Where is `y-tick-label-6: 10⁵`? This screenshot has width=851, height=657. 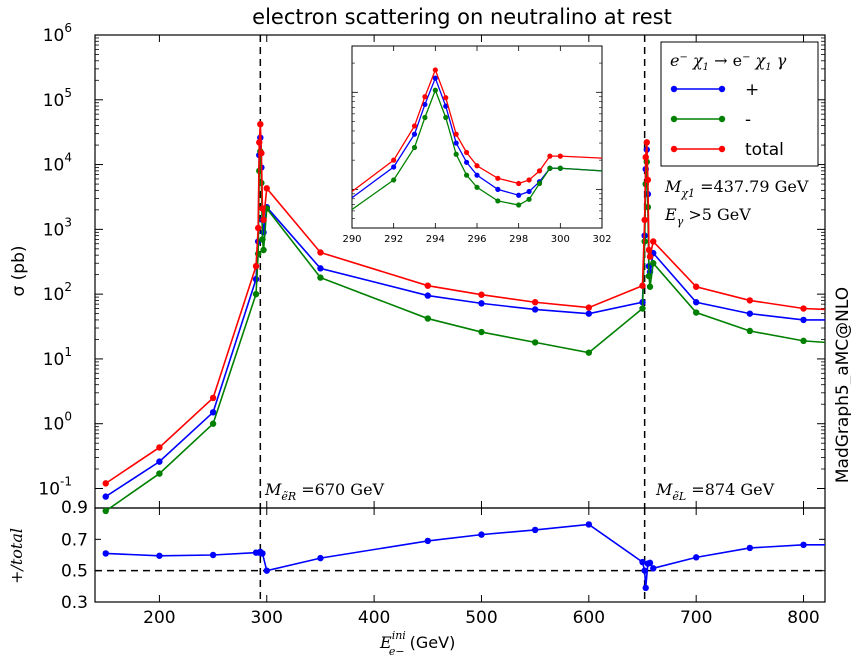 y-tick-label-6: 10⁵ is located at coordinates (57, 98).